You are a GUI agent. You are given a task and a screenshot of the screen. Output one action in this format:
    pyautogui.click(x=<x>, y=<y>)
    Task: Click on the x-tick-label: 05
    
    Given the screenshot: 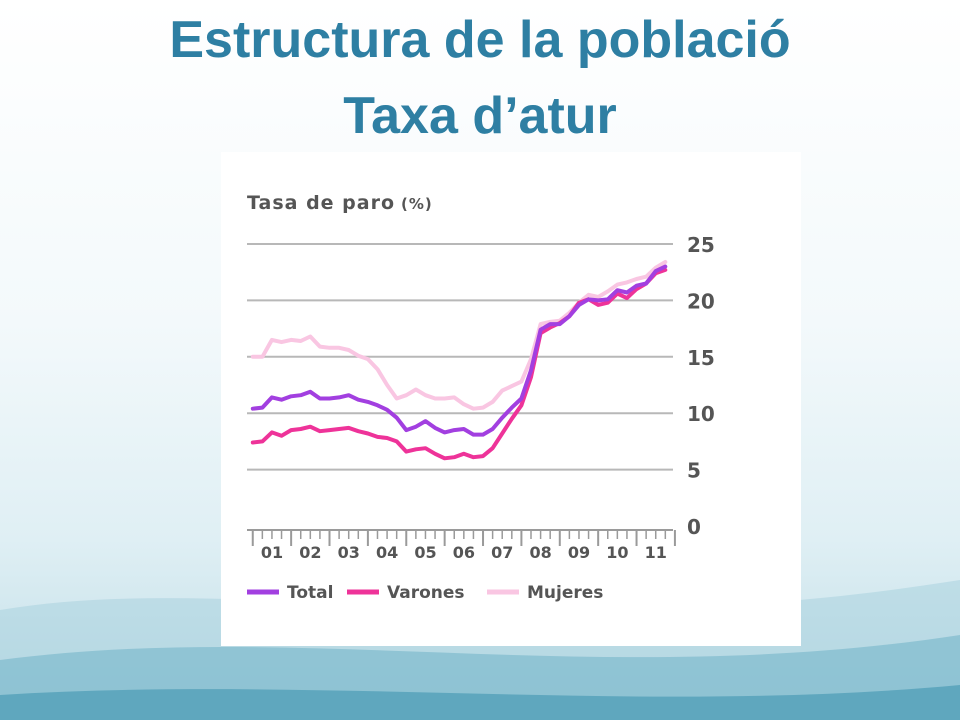 What is the action you would take?
    pyautogui.click(x=425, y=552)
    